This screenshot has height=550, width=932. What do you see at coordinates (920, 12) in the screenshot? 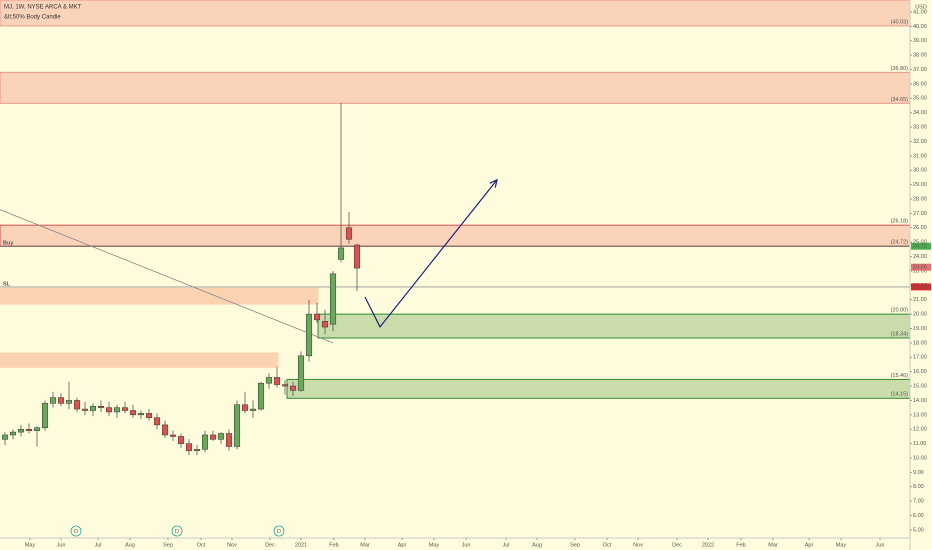
I see `y-tick-label: 41.00` at bounding box center [920, 12].